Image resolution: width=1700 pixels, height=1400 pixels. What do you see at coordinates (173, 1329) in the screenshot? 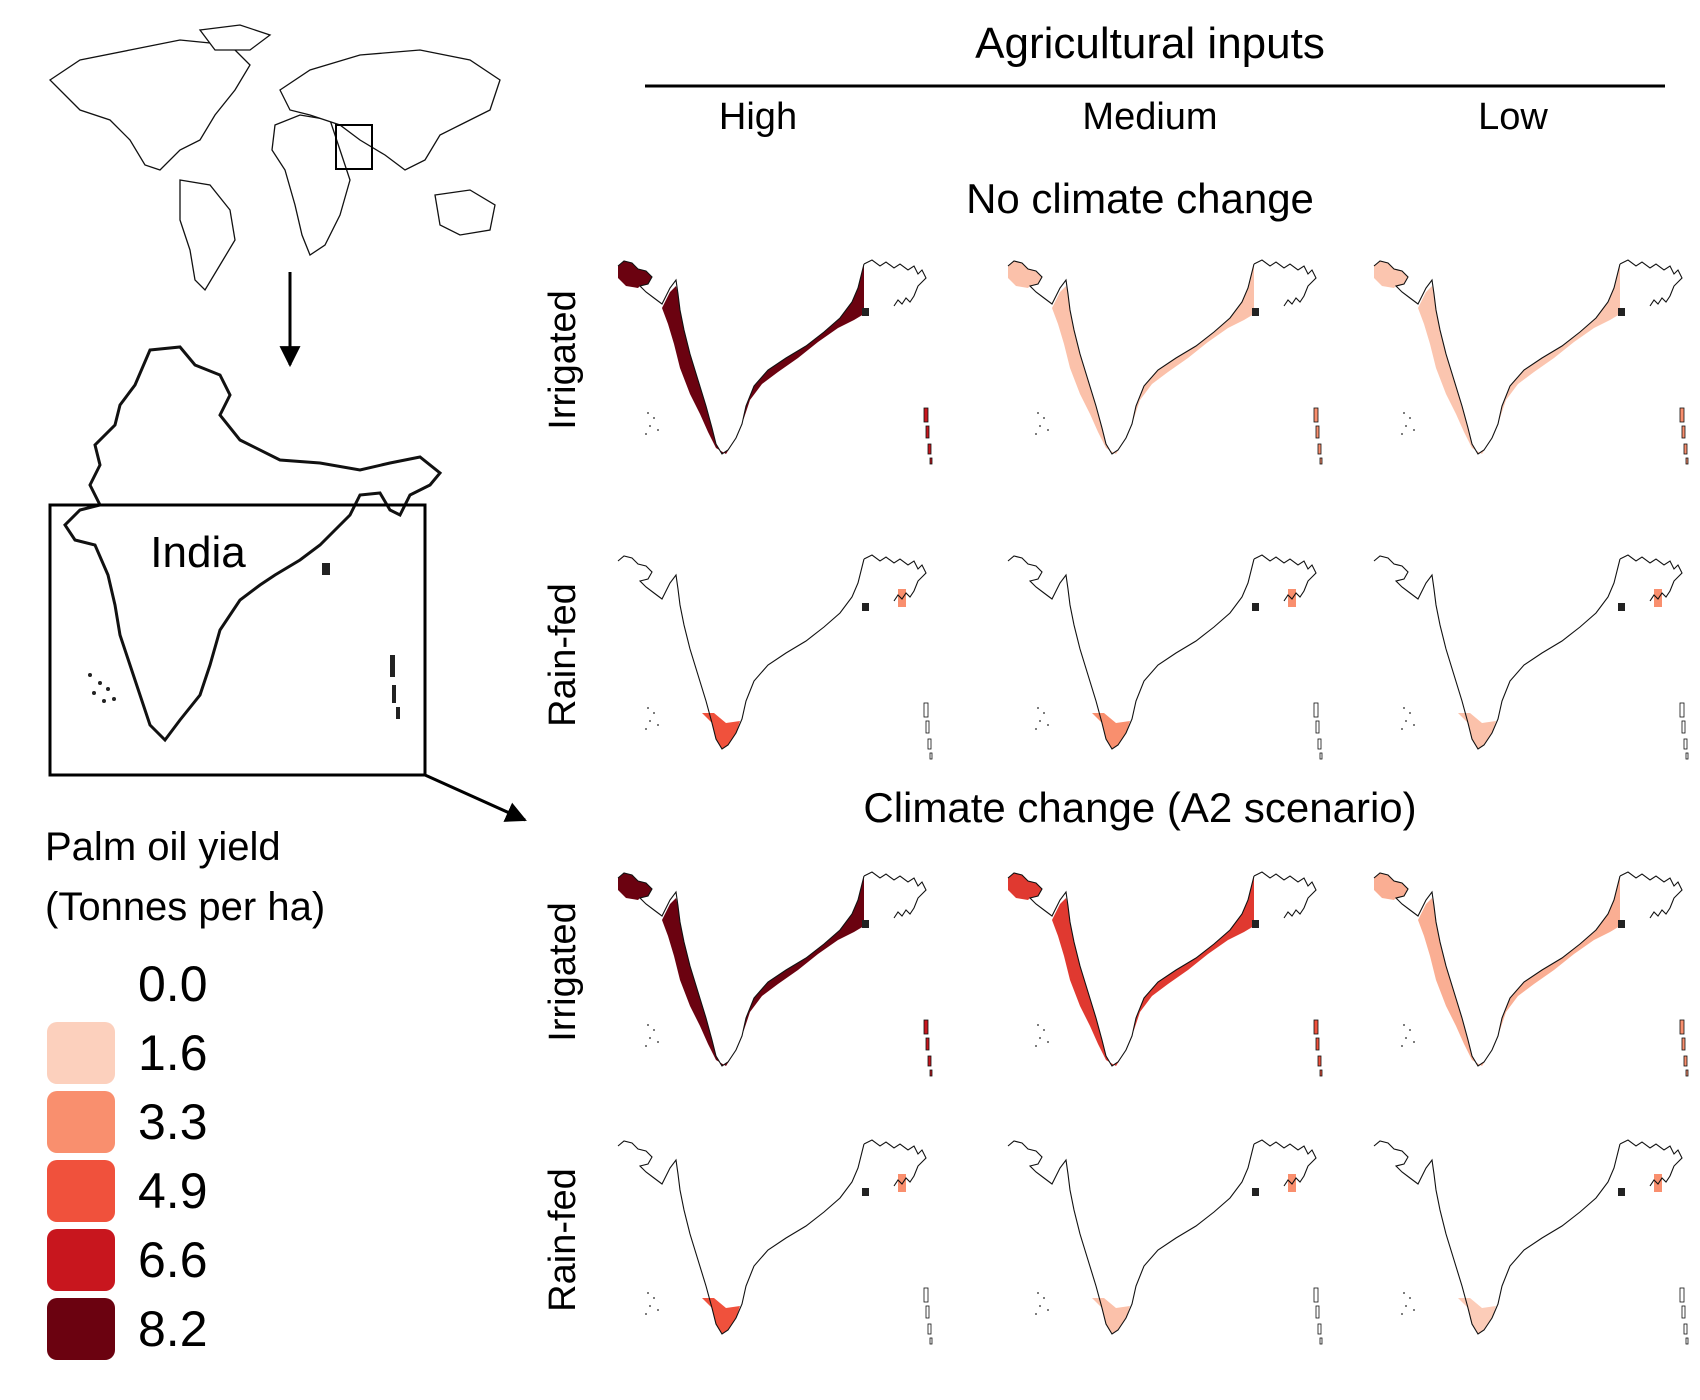
I see `legend-label-5: 8.2` at bounding box center [173, 1329].